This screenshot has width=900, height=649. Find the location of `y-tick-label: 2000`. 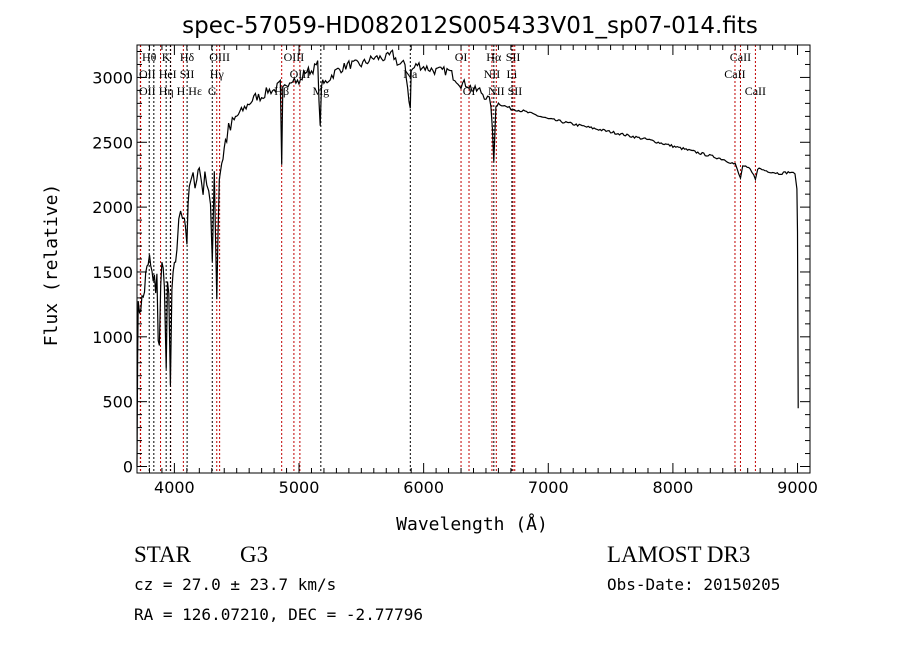

y-tick-label: 2000 is located at coordinates (112, 207).